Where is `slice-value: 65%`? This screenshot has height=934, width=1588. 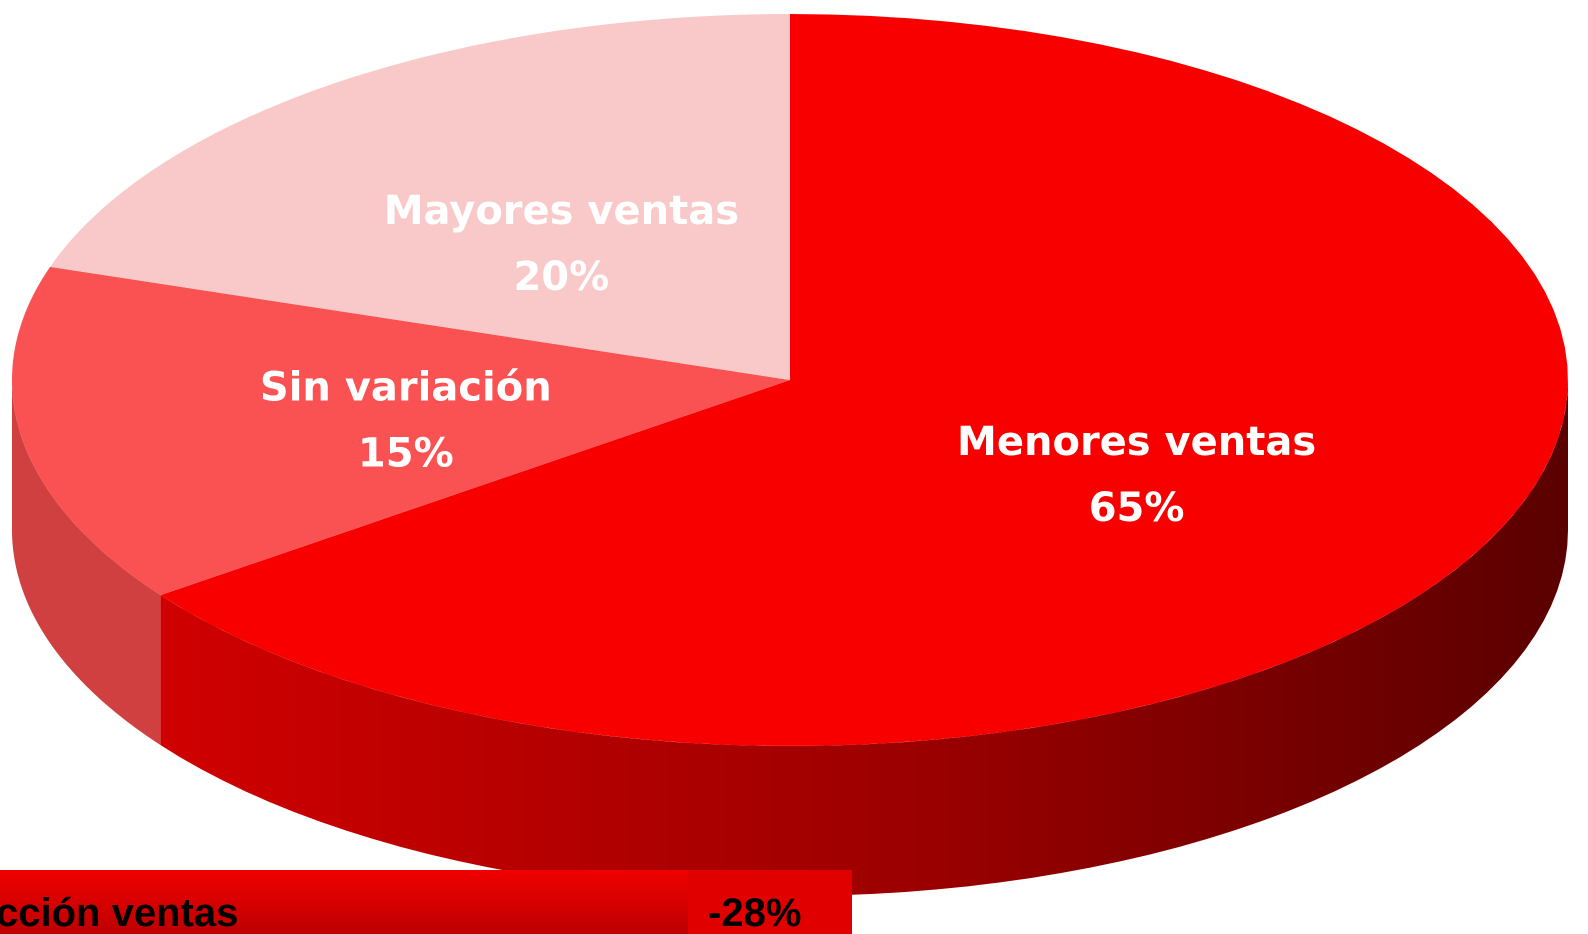
slice-value: 65% is located at coordinates (1137, 508).